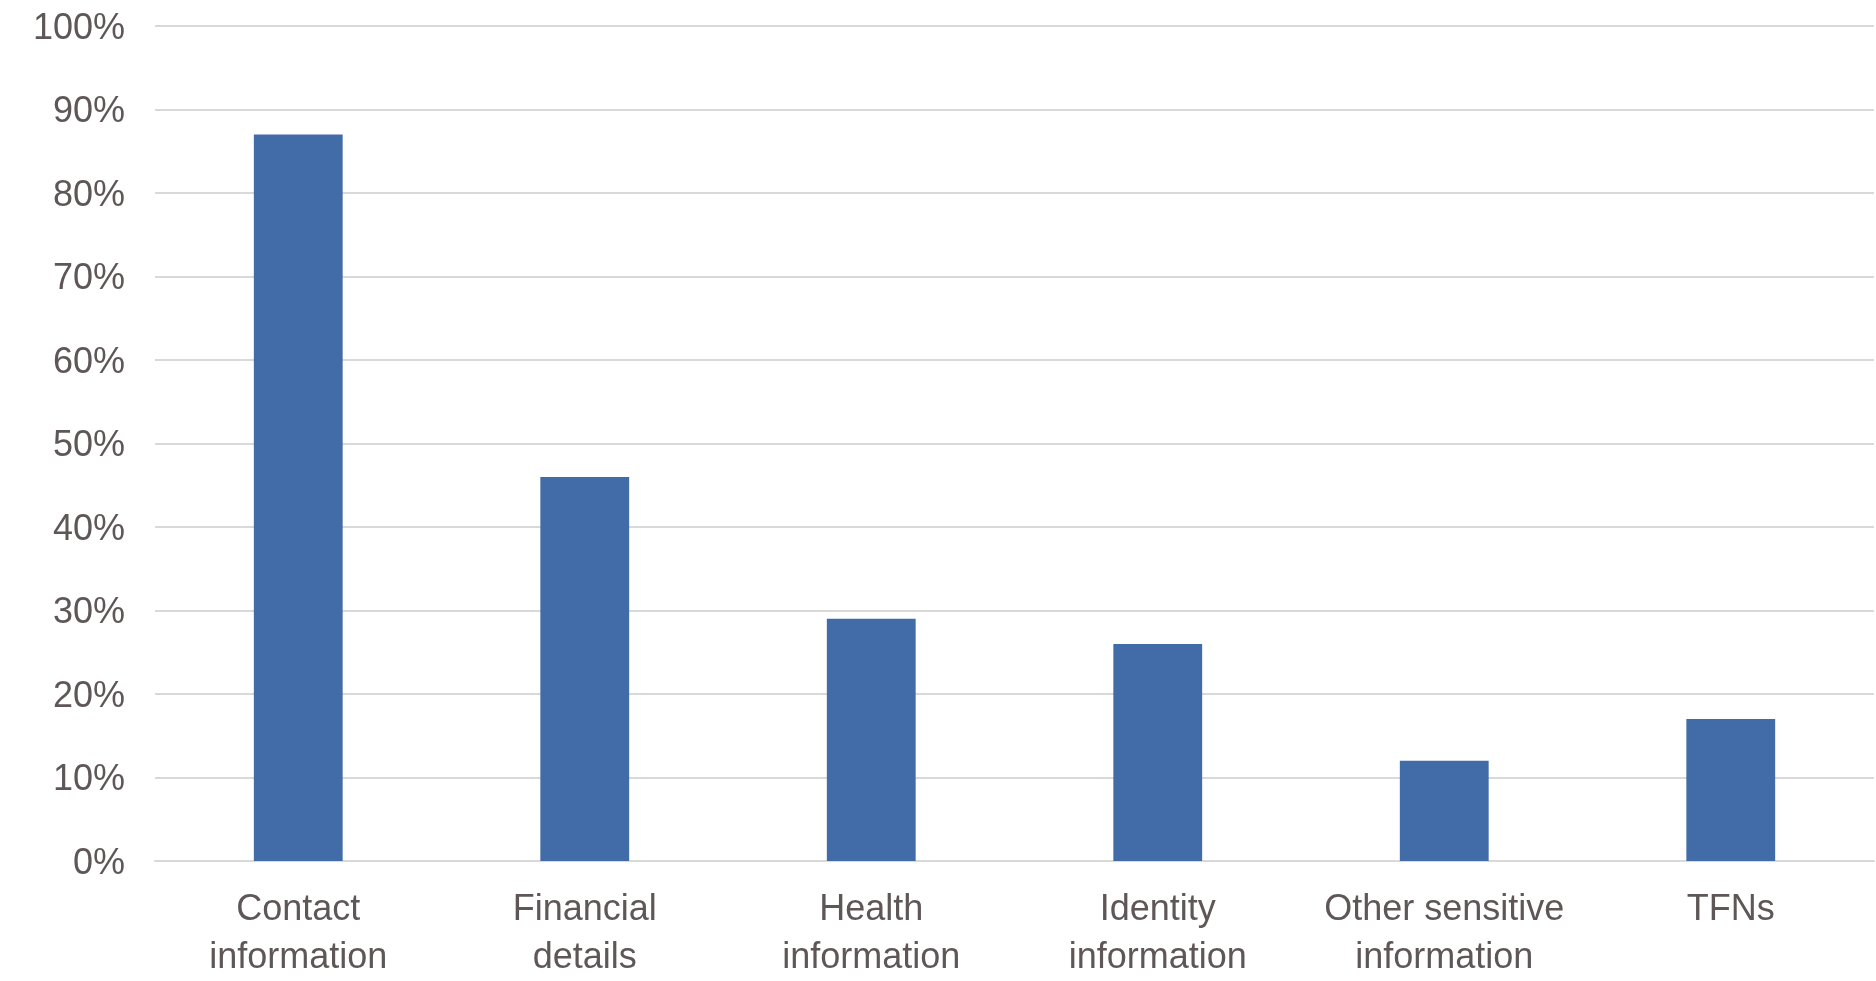 The width and height of the screenshot is (1876, 981). I want to click on x-tick-label: Contact information, so click(298, 931).